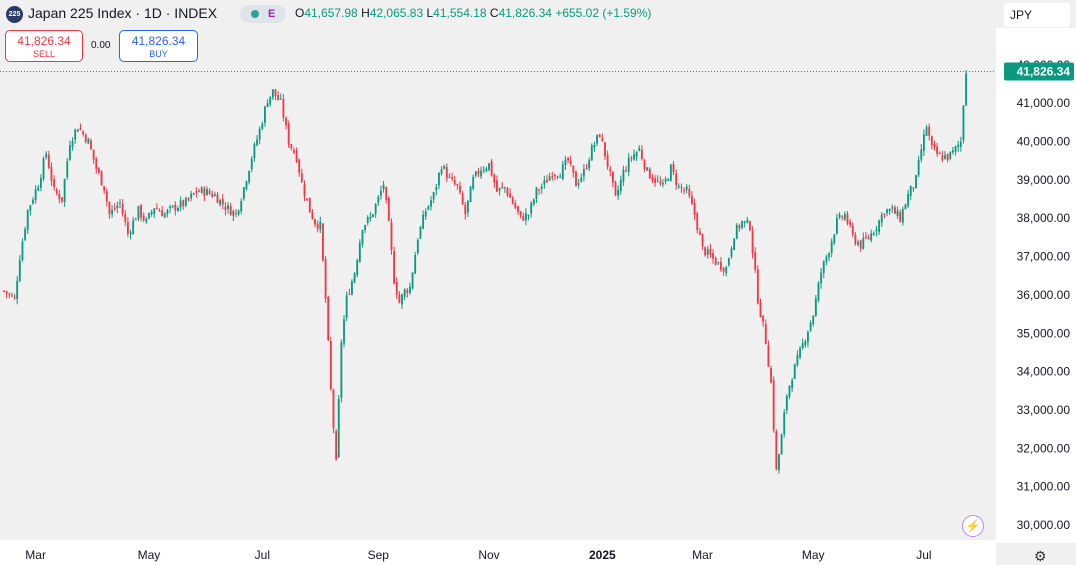  I want to click on price-tick-label: 39,000.00, so click(1044, 180).